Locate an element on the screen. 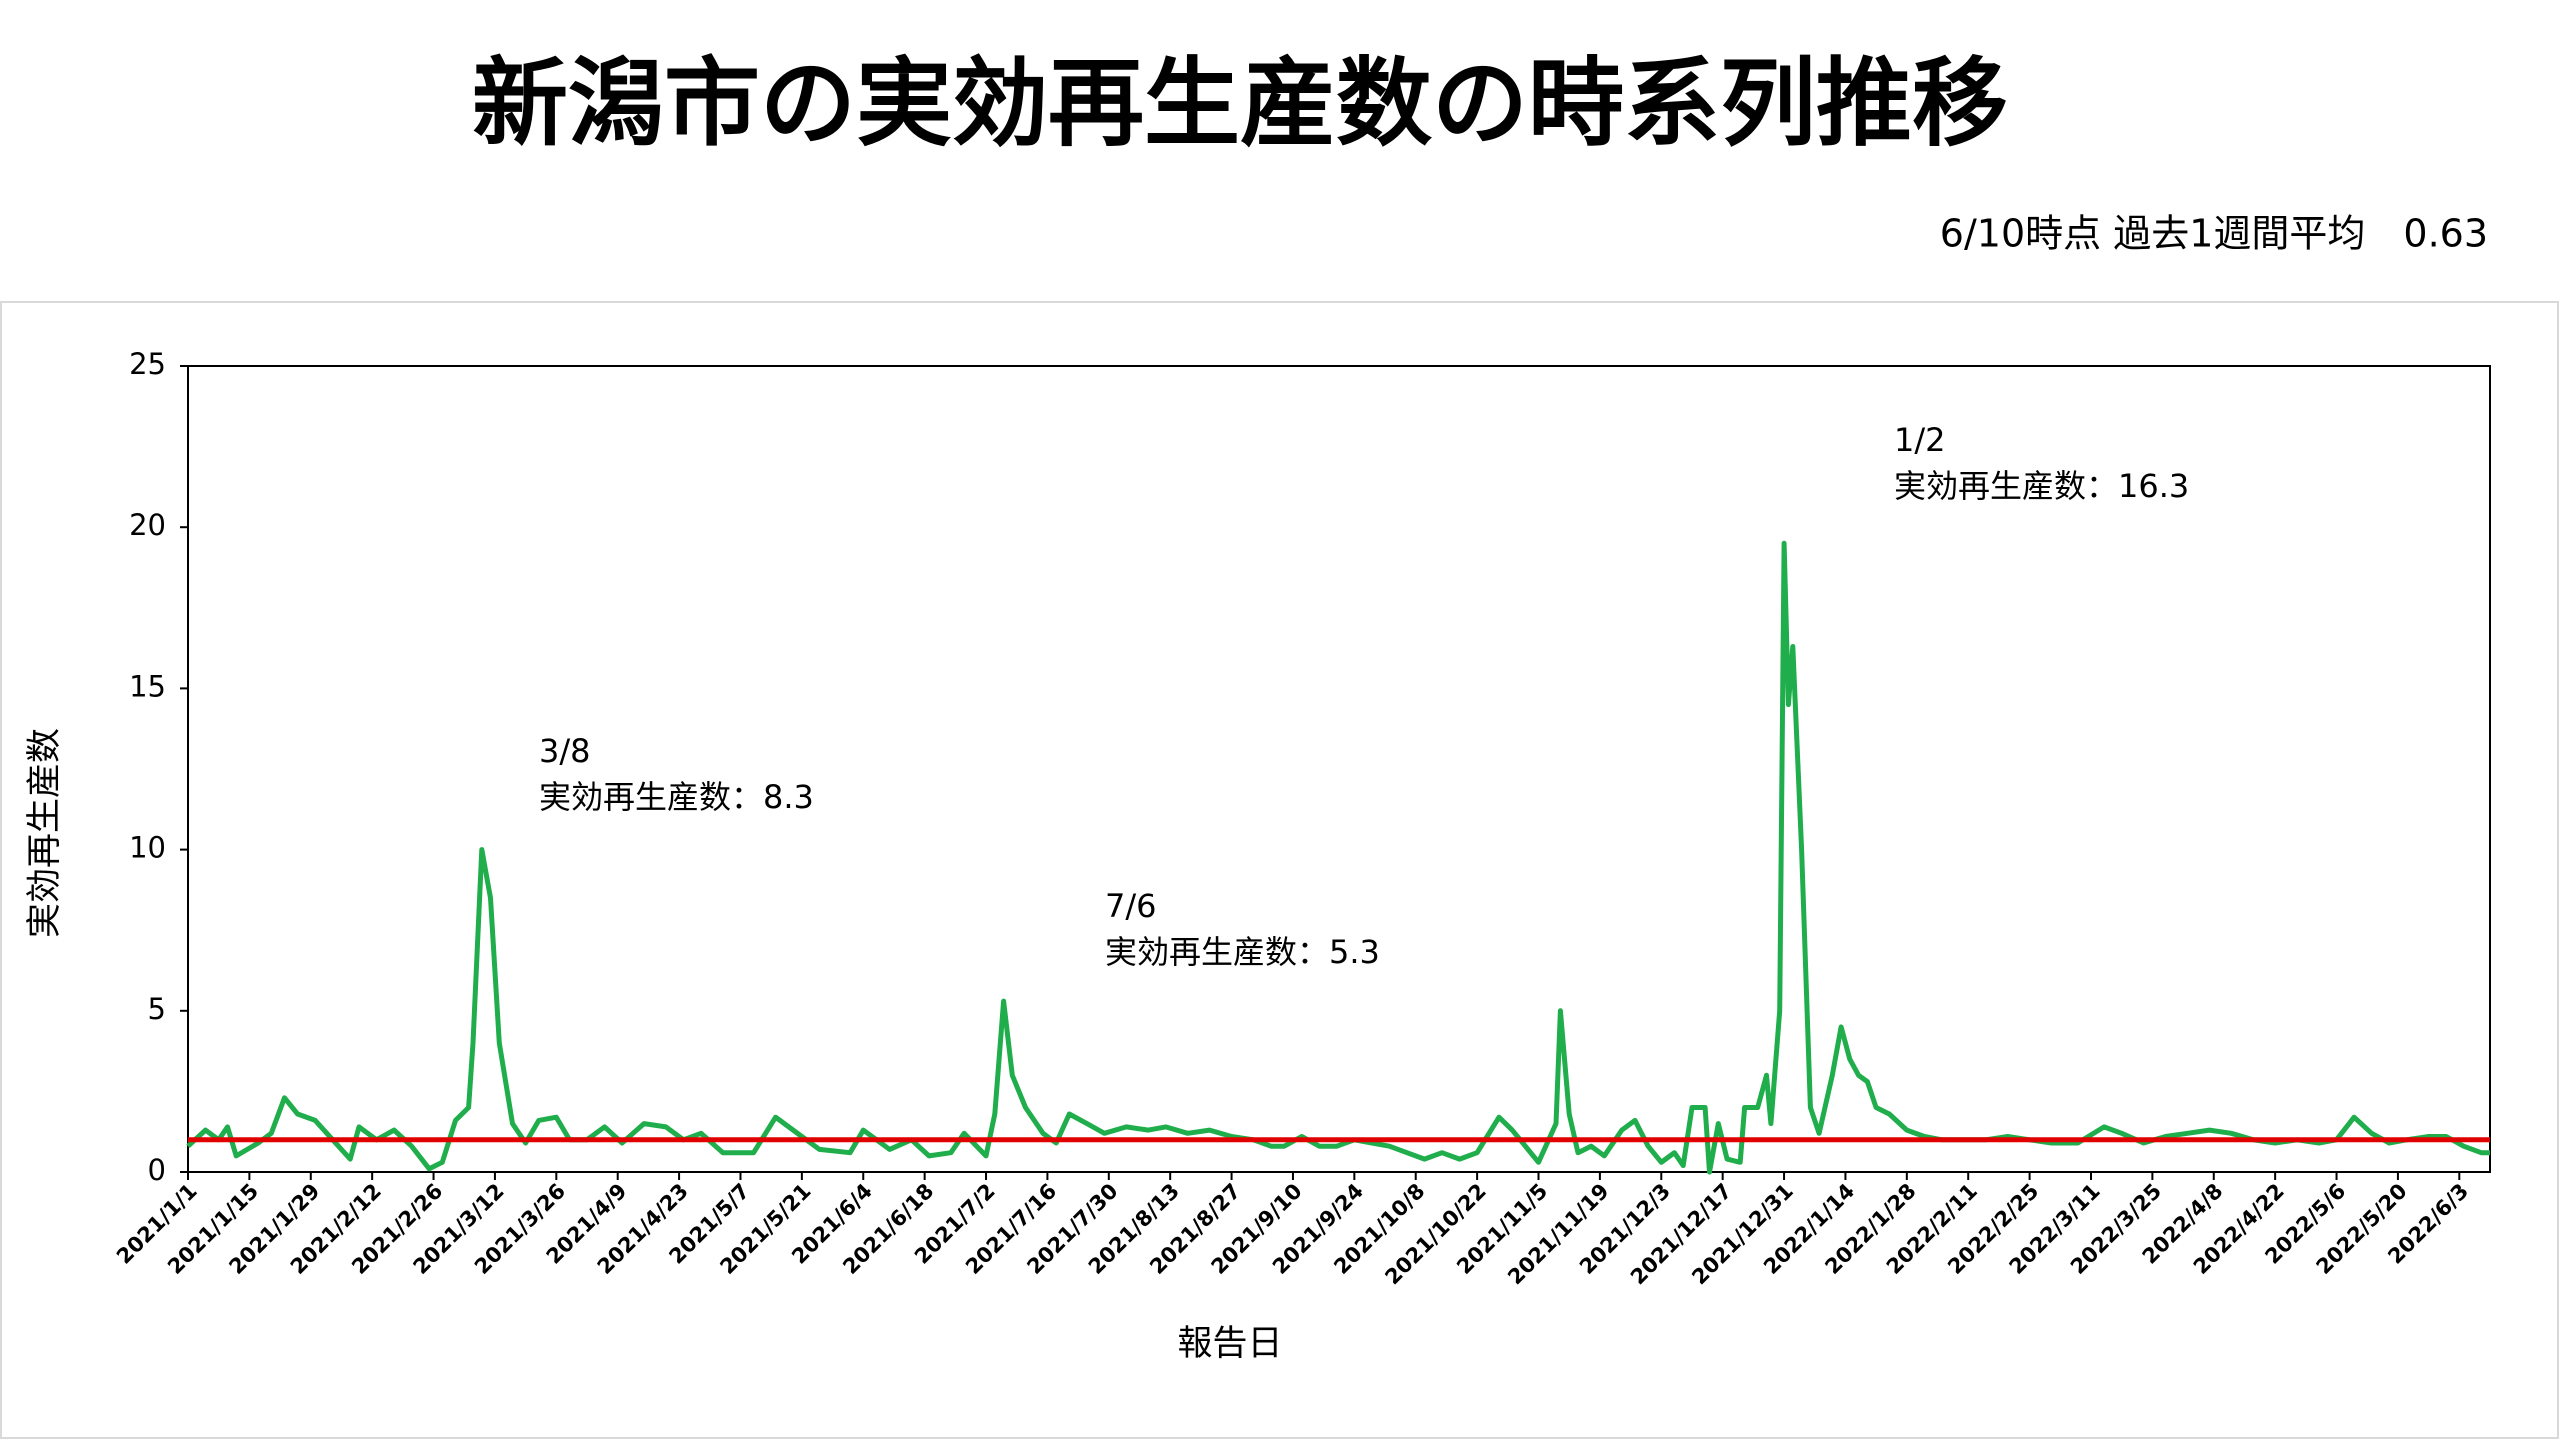 This screenshot has height=1440, width=2560. y-tick-label: 0 is located at coordinates (157, 1170).